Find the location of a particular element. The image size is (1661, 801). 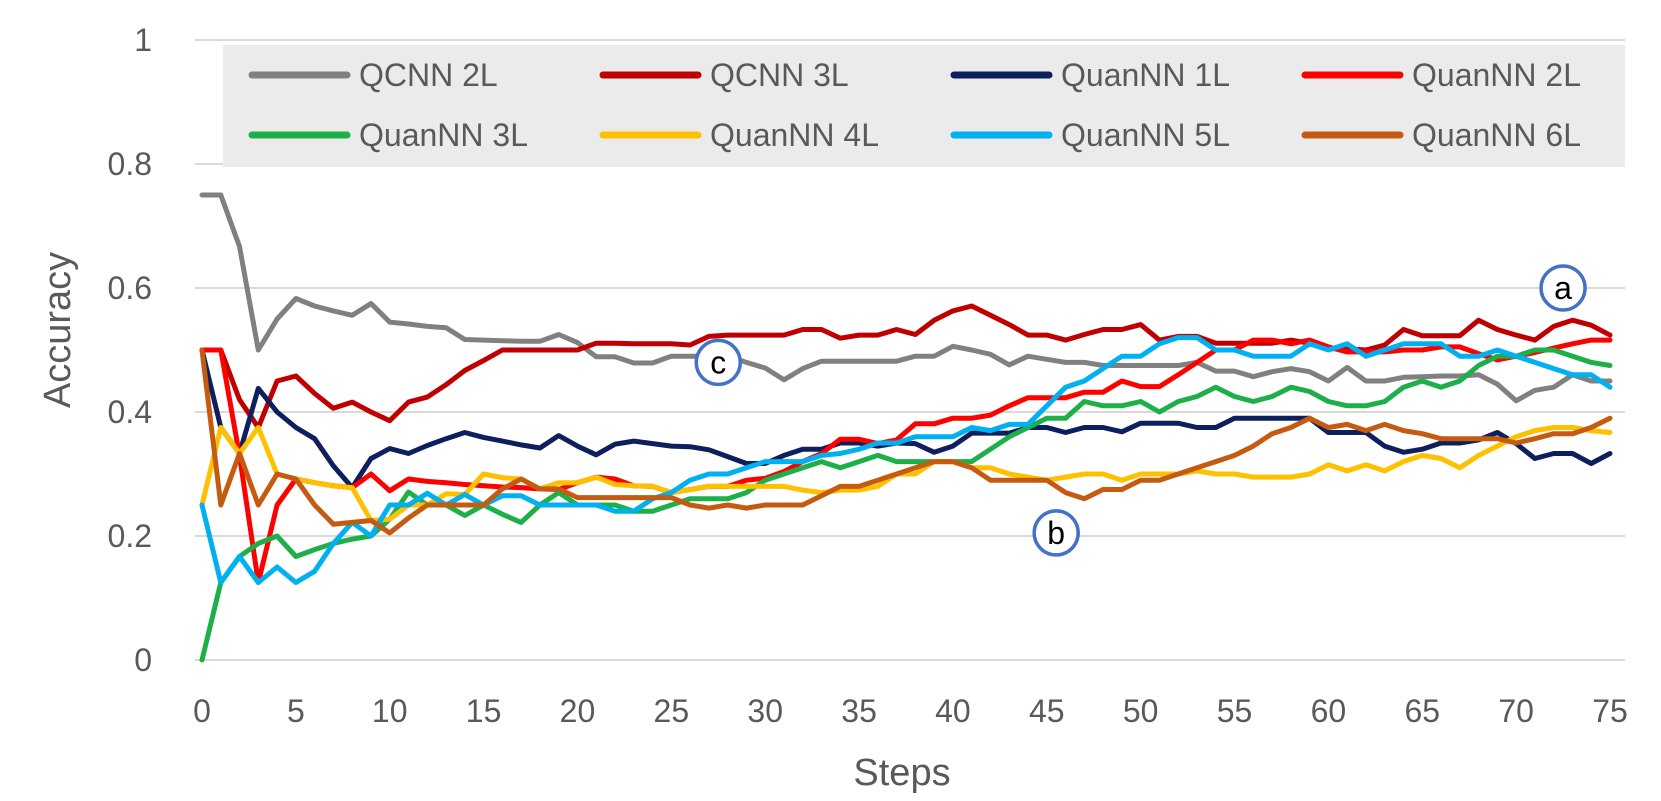

y-tick-label: 0.4 is located at coordinates (130, 412).